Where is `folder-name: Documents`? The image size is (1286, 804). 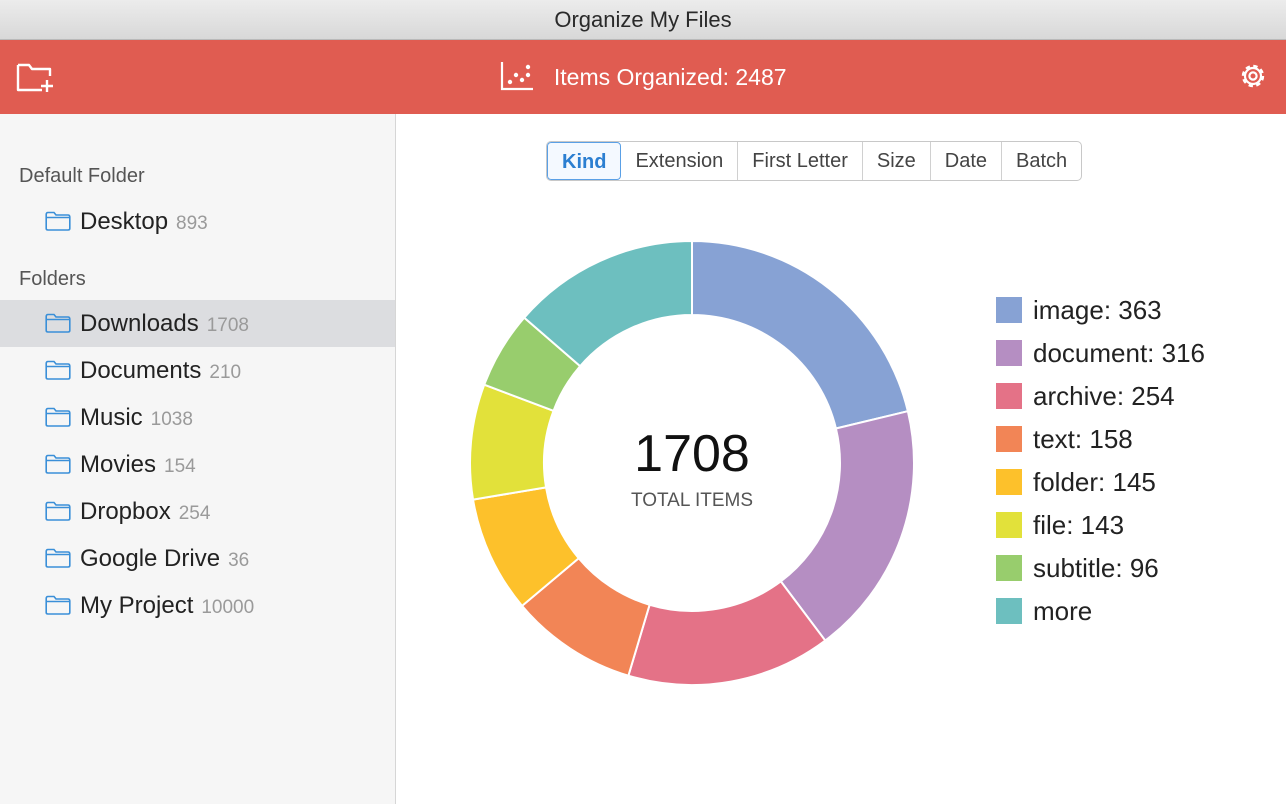
folder-name: Documents is located at coordinates (141, 370).